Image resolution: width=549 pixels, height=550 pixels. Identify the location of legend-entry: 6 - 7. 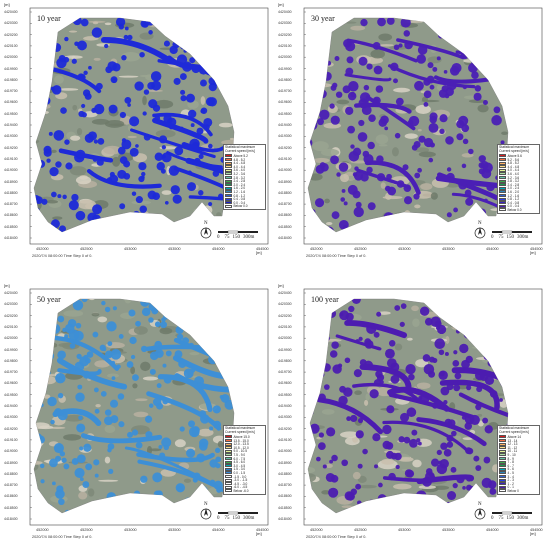
(518, 466).